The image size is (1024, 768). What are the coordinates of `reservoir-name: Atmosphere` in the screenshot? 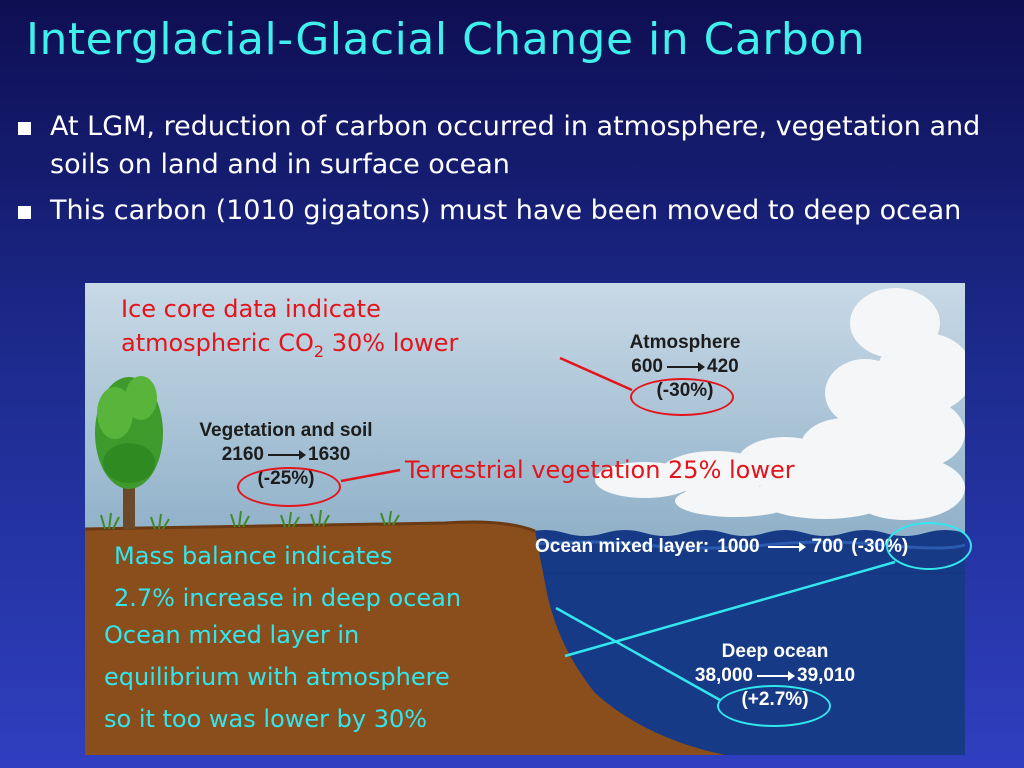 It's located at (685, 342).